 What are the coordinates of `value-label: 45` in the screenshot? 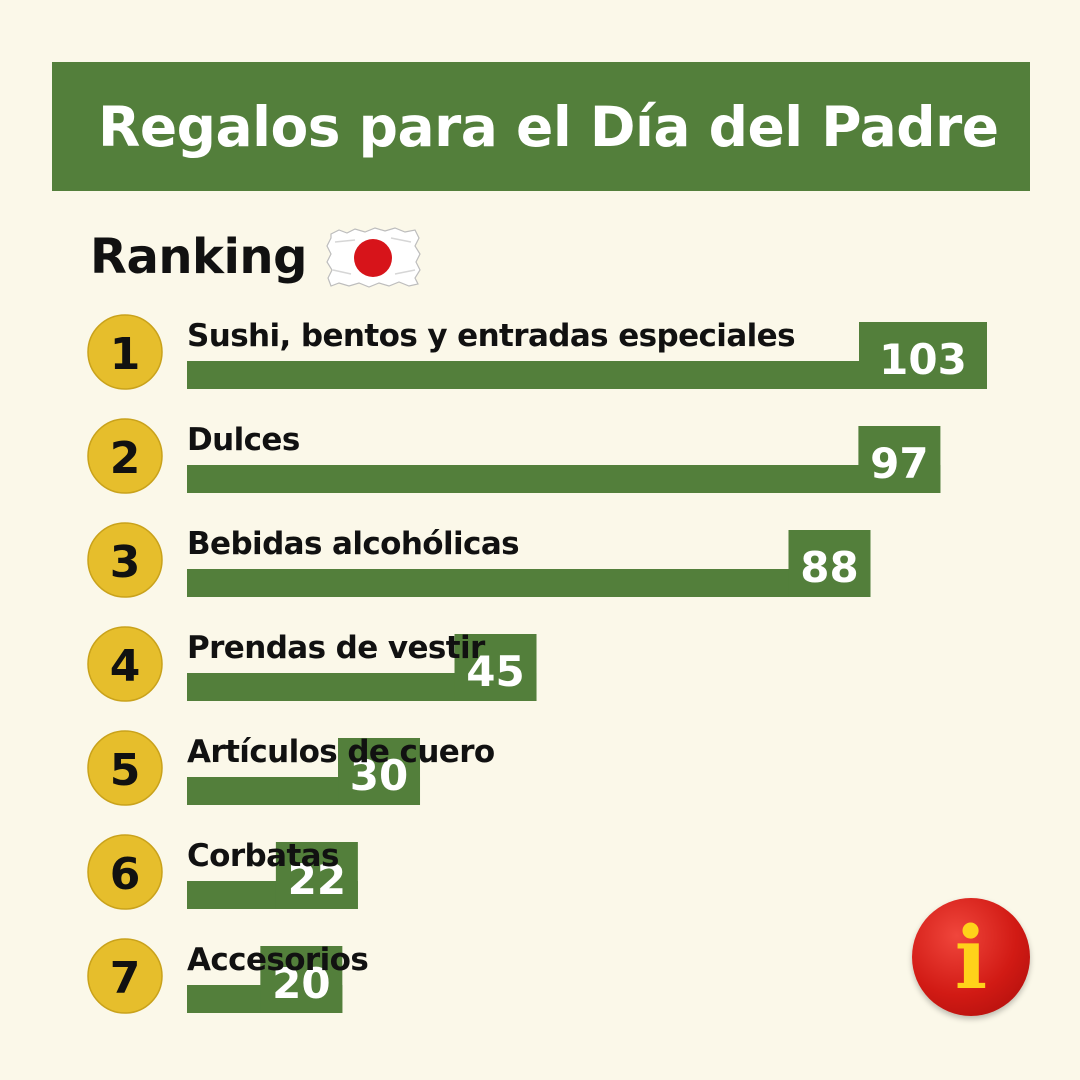 It's located at (495, 671).